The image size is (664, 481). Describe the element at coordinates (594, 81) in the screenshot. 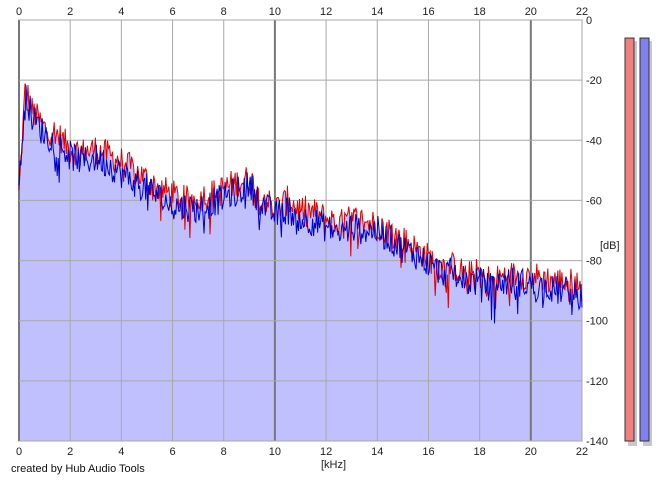

I see `y-tick-label: -20` at that location.